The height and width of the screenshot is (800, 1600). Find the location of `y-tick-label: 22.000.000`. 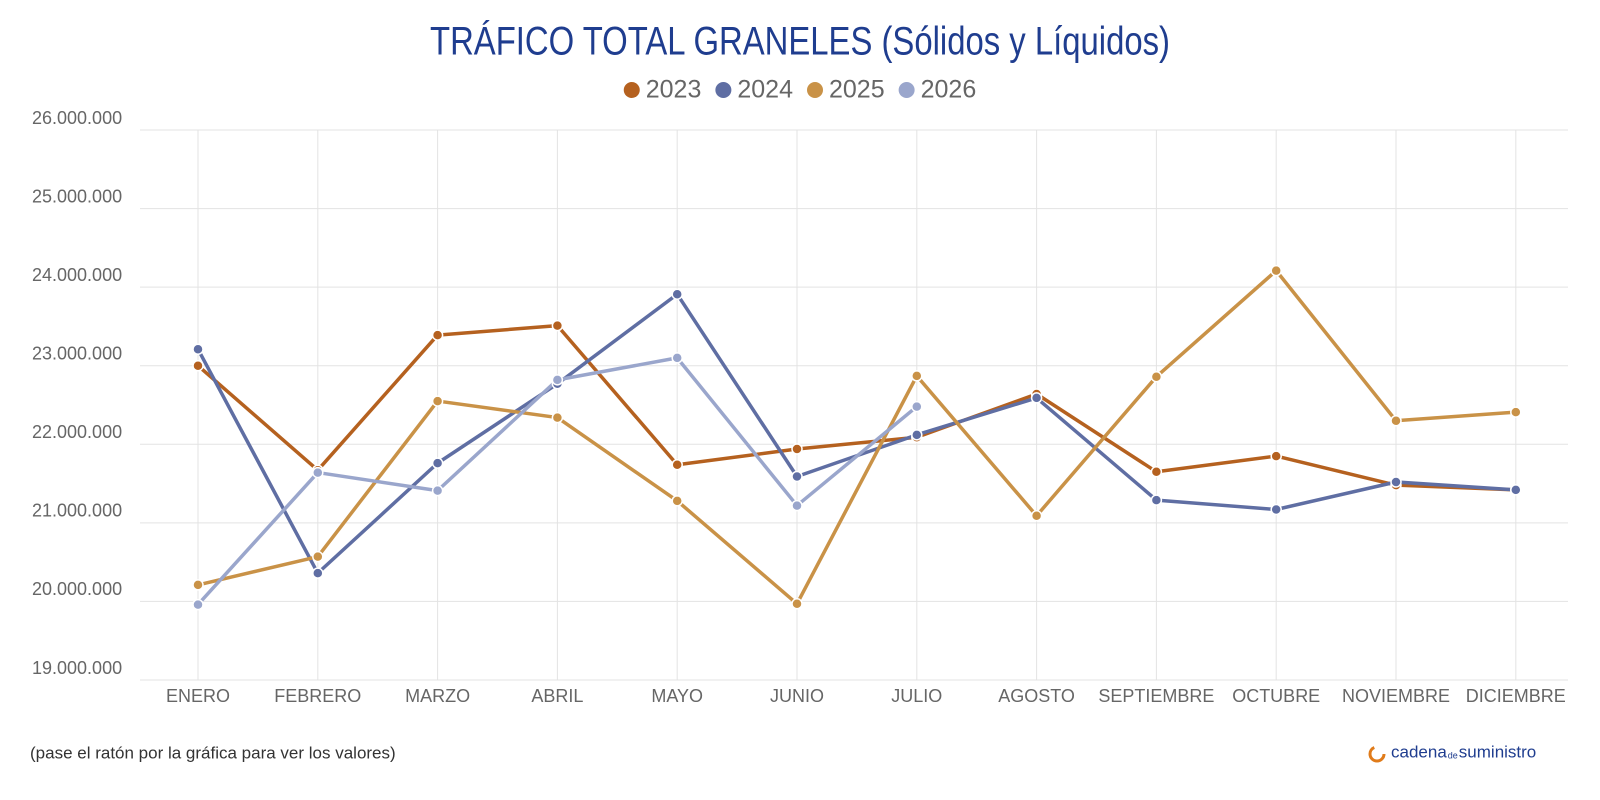

y-tick-label: 22.000.000 is located at coordinates (77, 432).